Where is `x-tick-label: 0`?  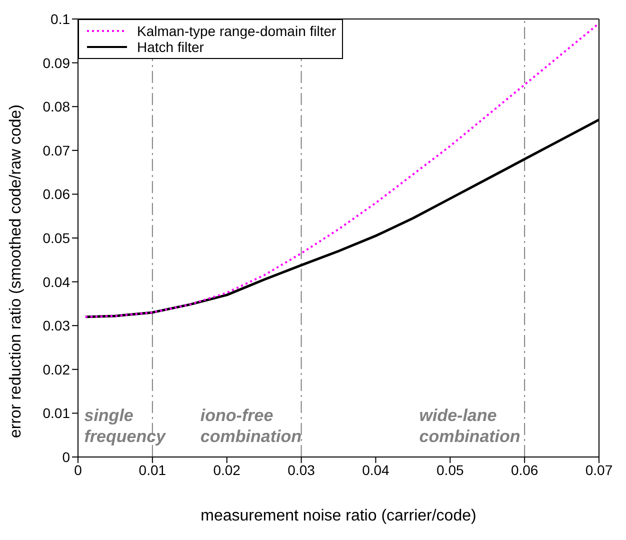
x-tick-label: 0 is located at coordinates (78, 470).